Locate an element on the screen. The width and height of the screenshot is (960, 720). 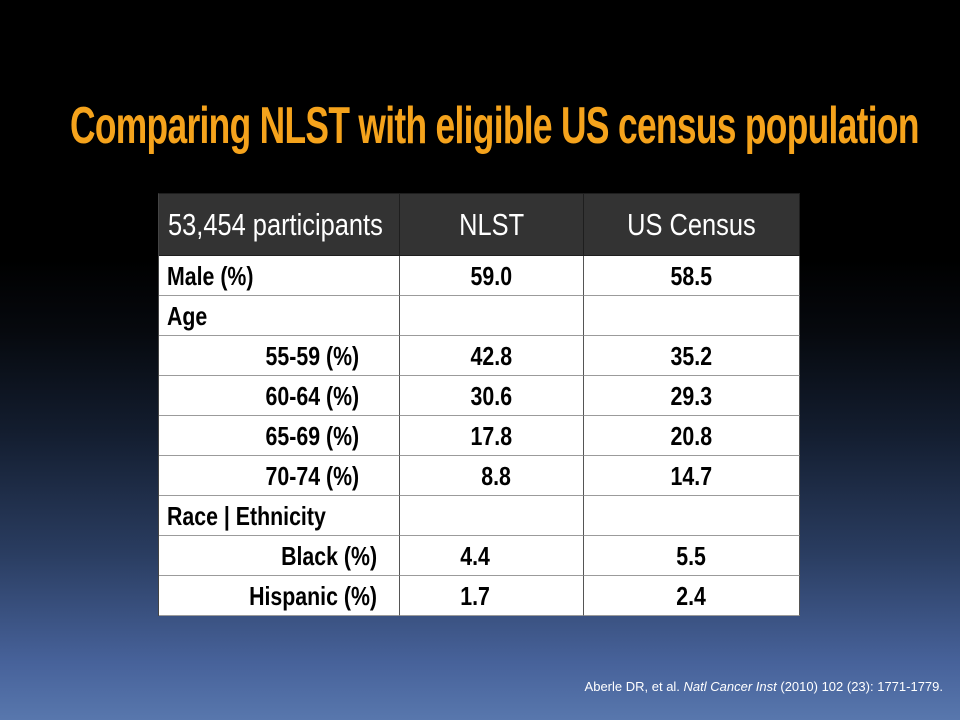
census-cell: 5.5 is located at coordinates (692, 556).